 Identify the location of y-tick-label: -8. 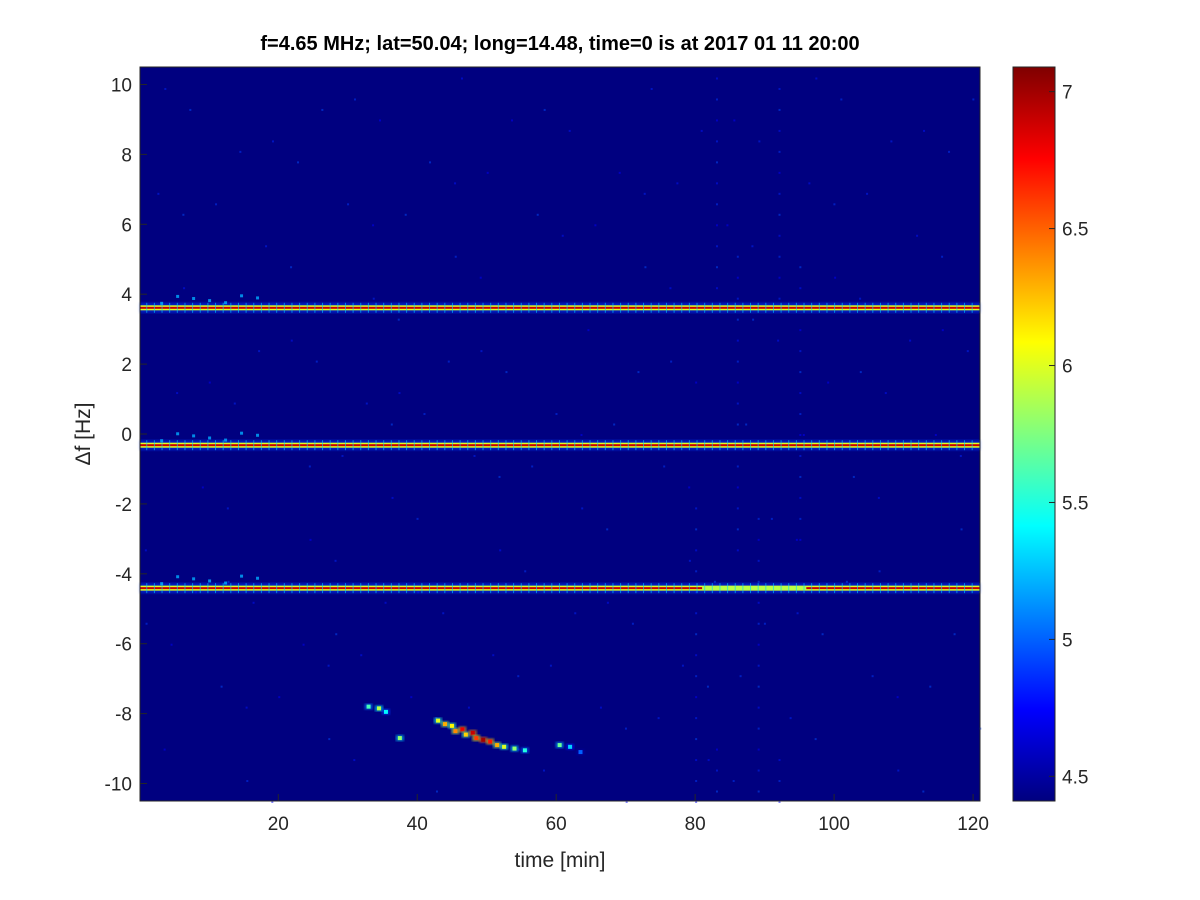
(123, 715).